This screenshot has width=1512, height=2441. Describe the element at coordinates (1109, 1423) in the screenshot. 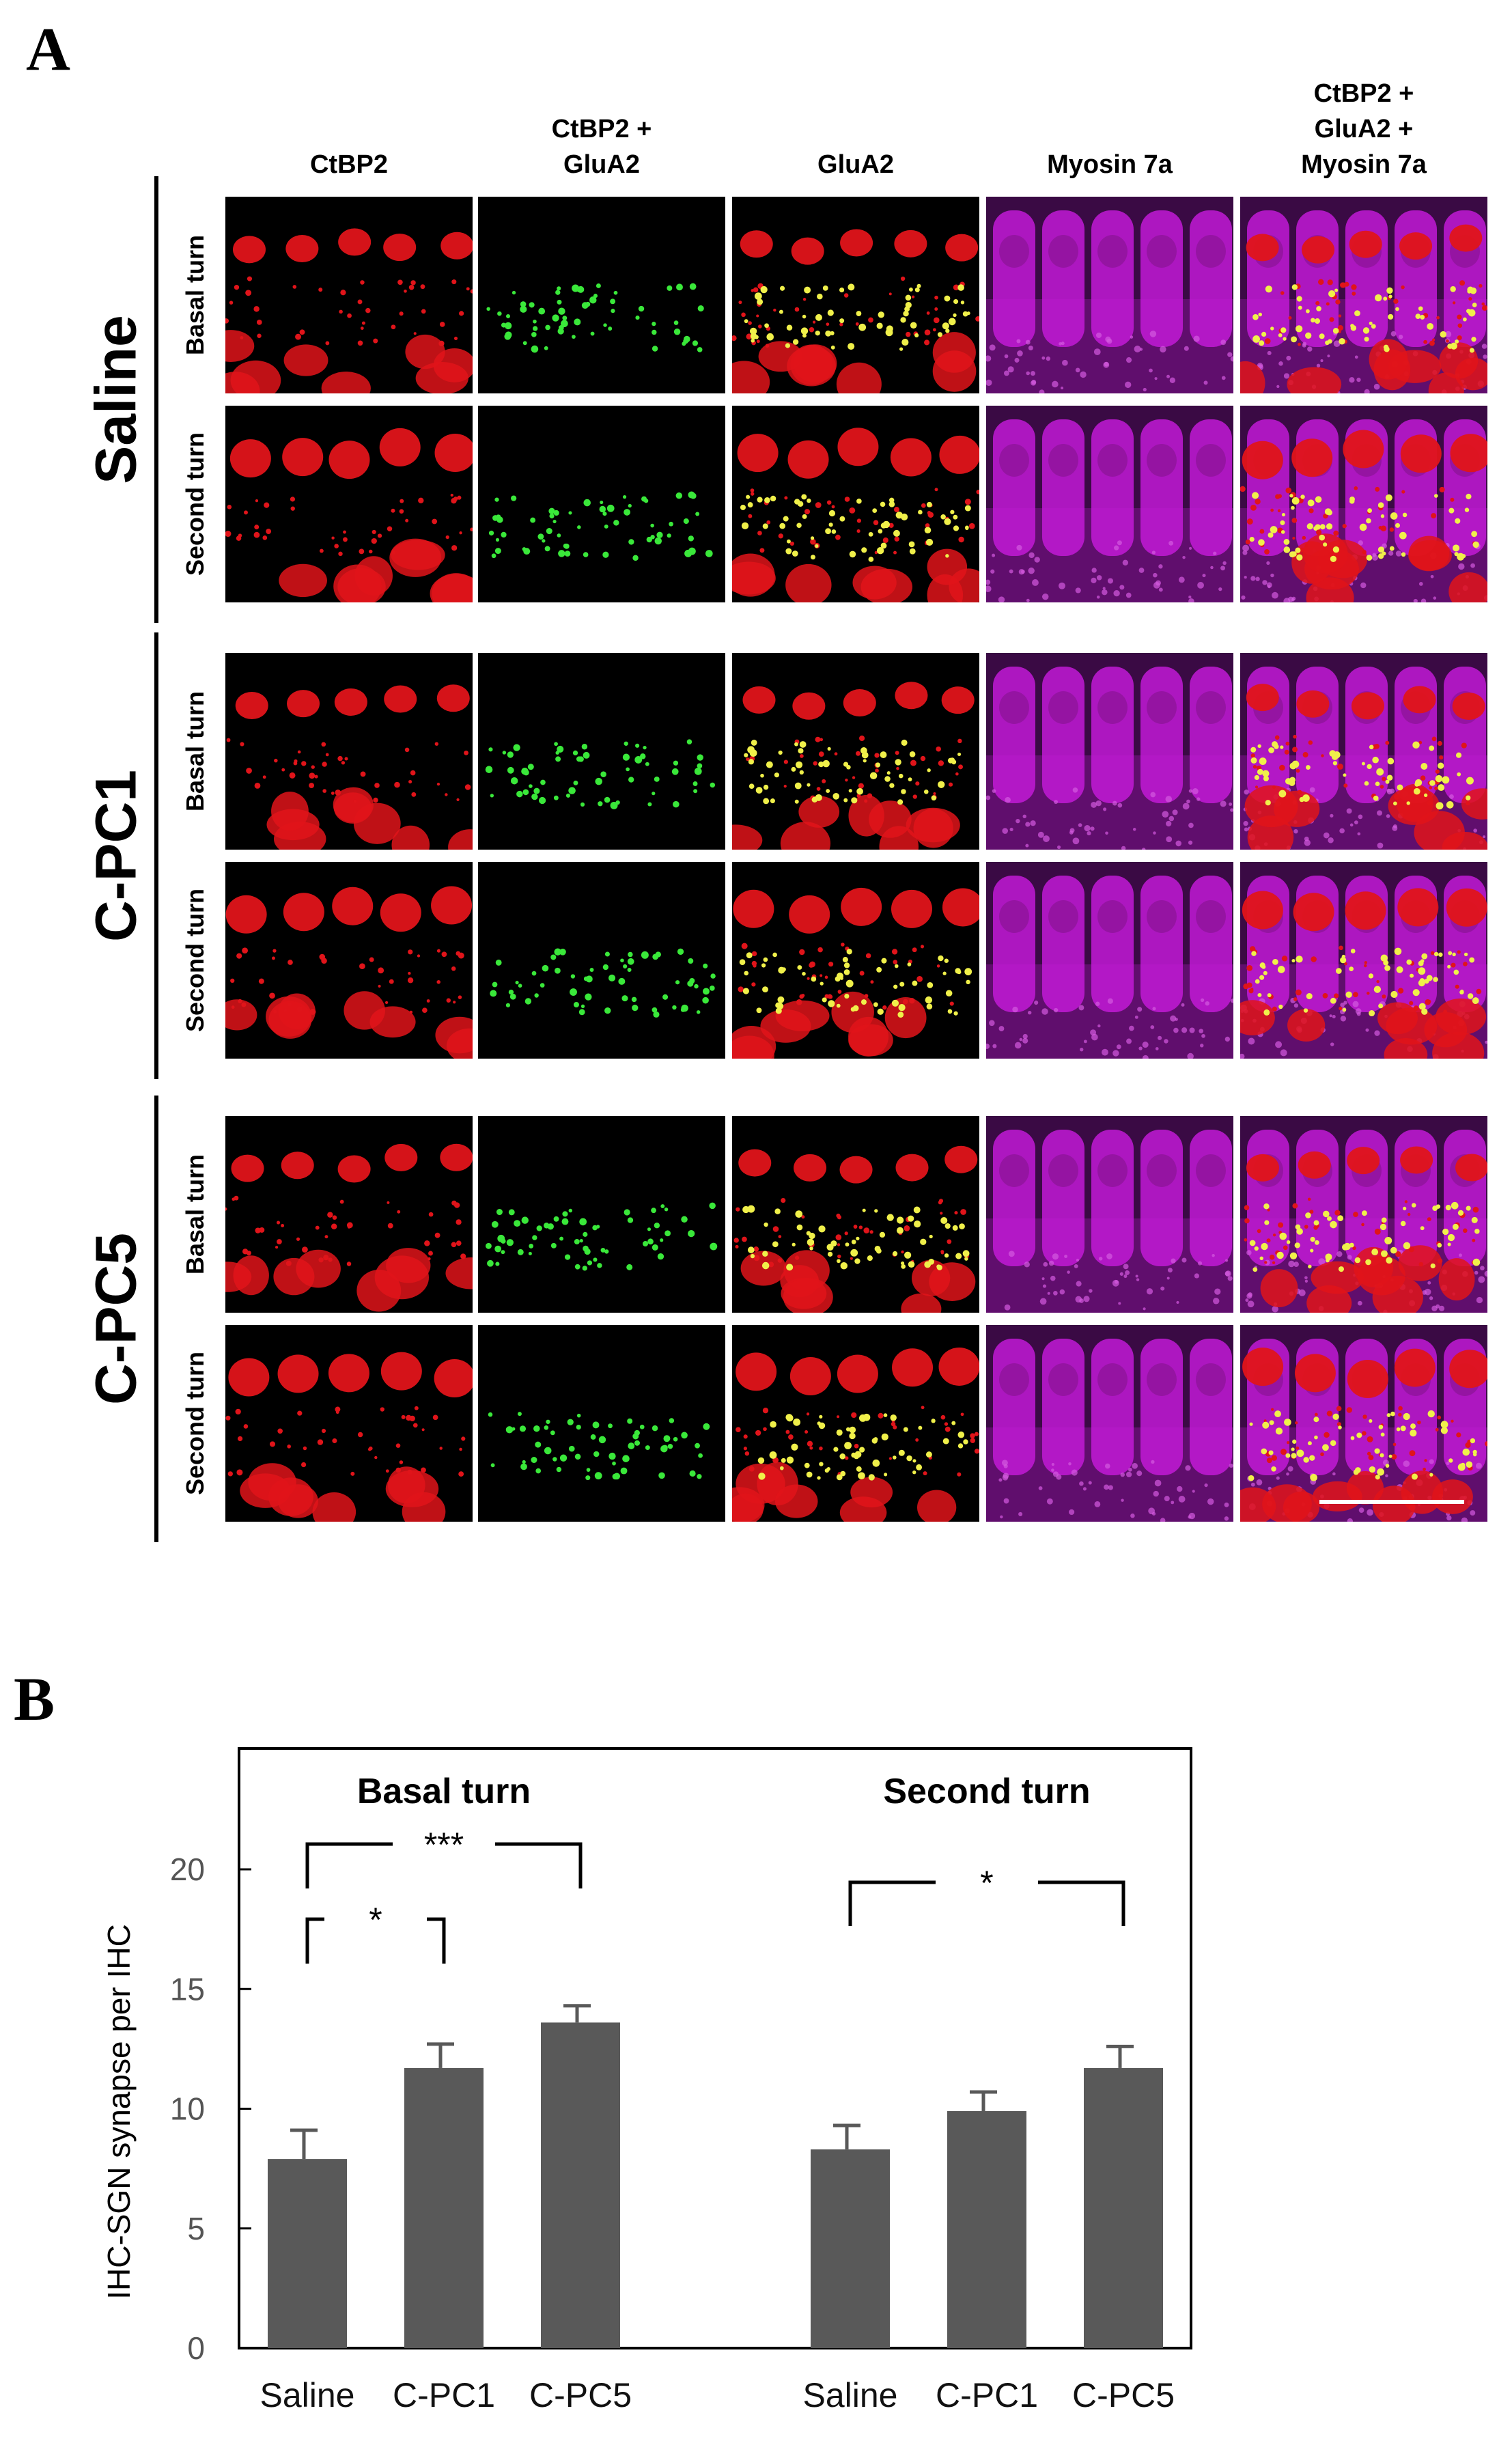

I see `micrograph-r6-c4` at that location.